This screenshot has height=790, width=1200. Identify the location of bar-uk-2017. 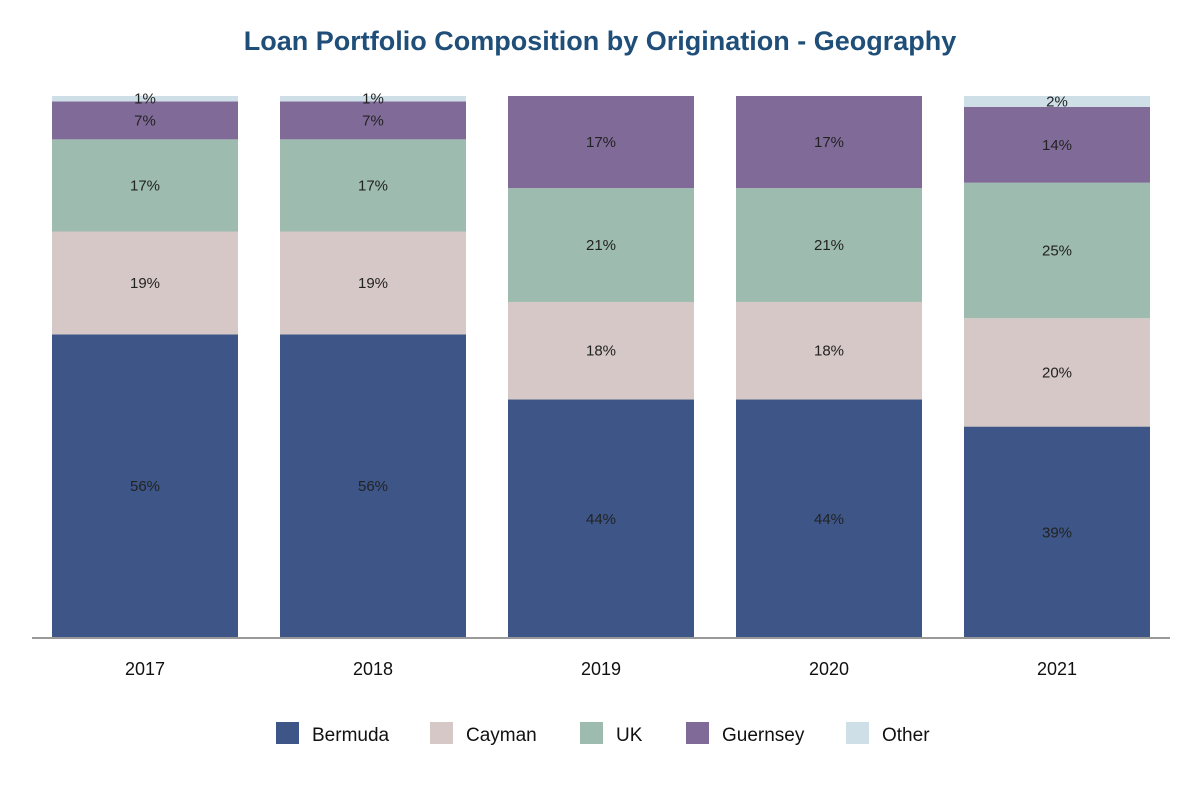
(145, 185).